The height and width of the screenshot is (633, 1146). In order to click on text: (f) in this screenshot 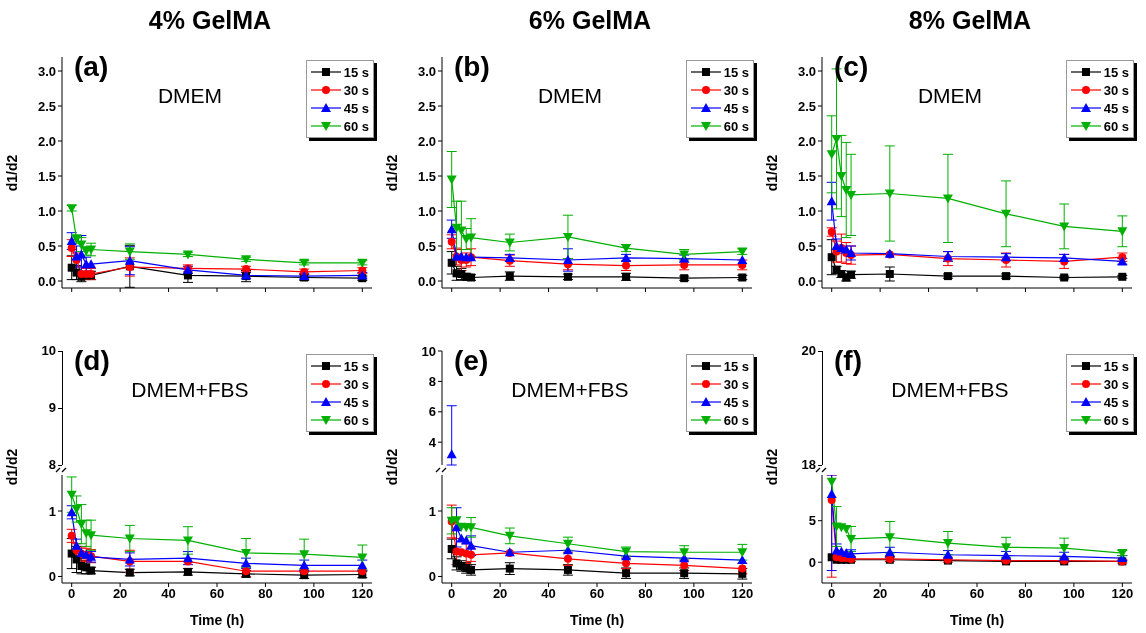, I will do `click(848, 361)`.